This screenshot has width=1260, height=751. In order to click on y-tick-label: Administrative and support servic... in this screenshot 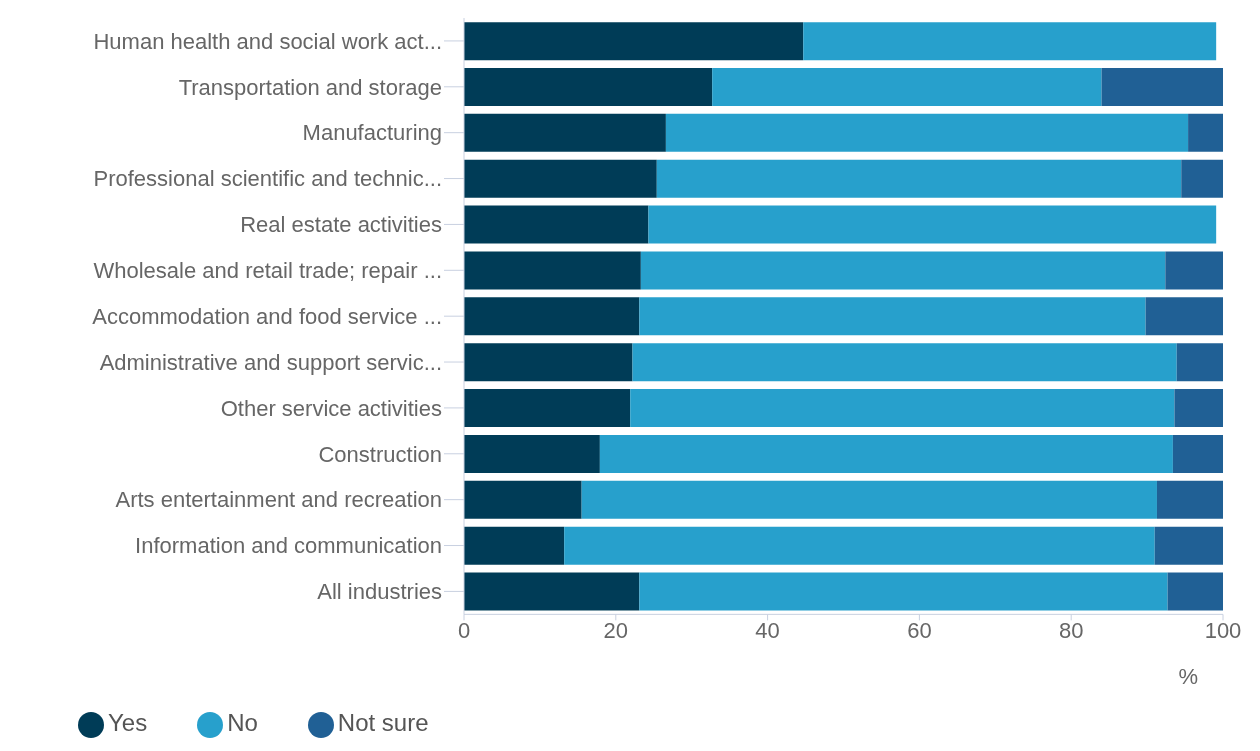, I will do `click(270, 362)`.